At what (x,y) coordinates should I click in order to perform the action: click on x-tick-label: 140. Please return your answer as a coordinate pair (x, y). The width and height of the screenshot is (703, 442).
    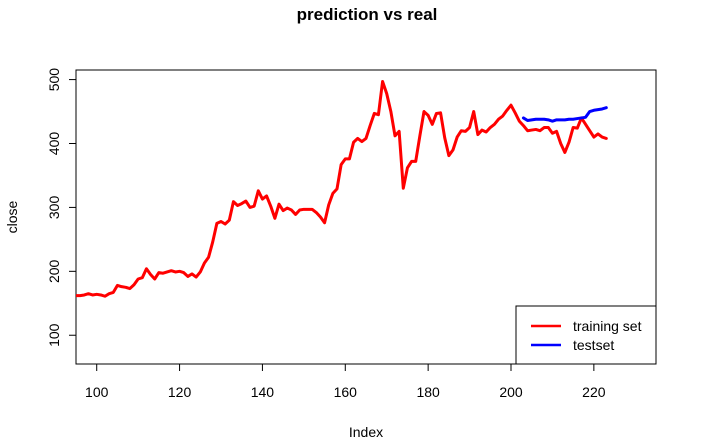
    Looking at the image, I should click on (263, 392).